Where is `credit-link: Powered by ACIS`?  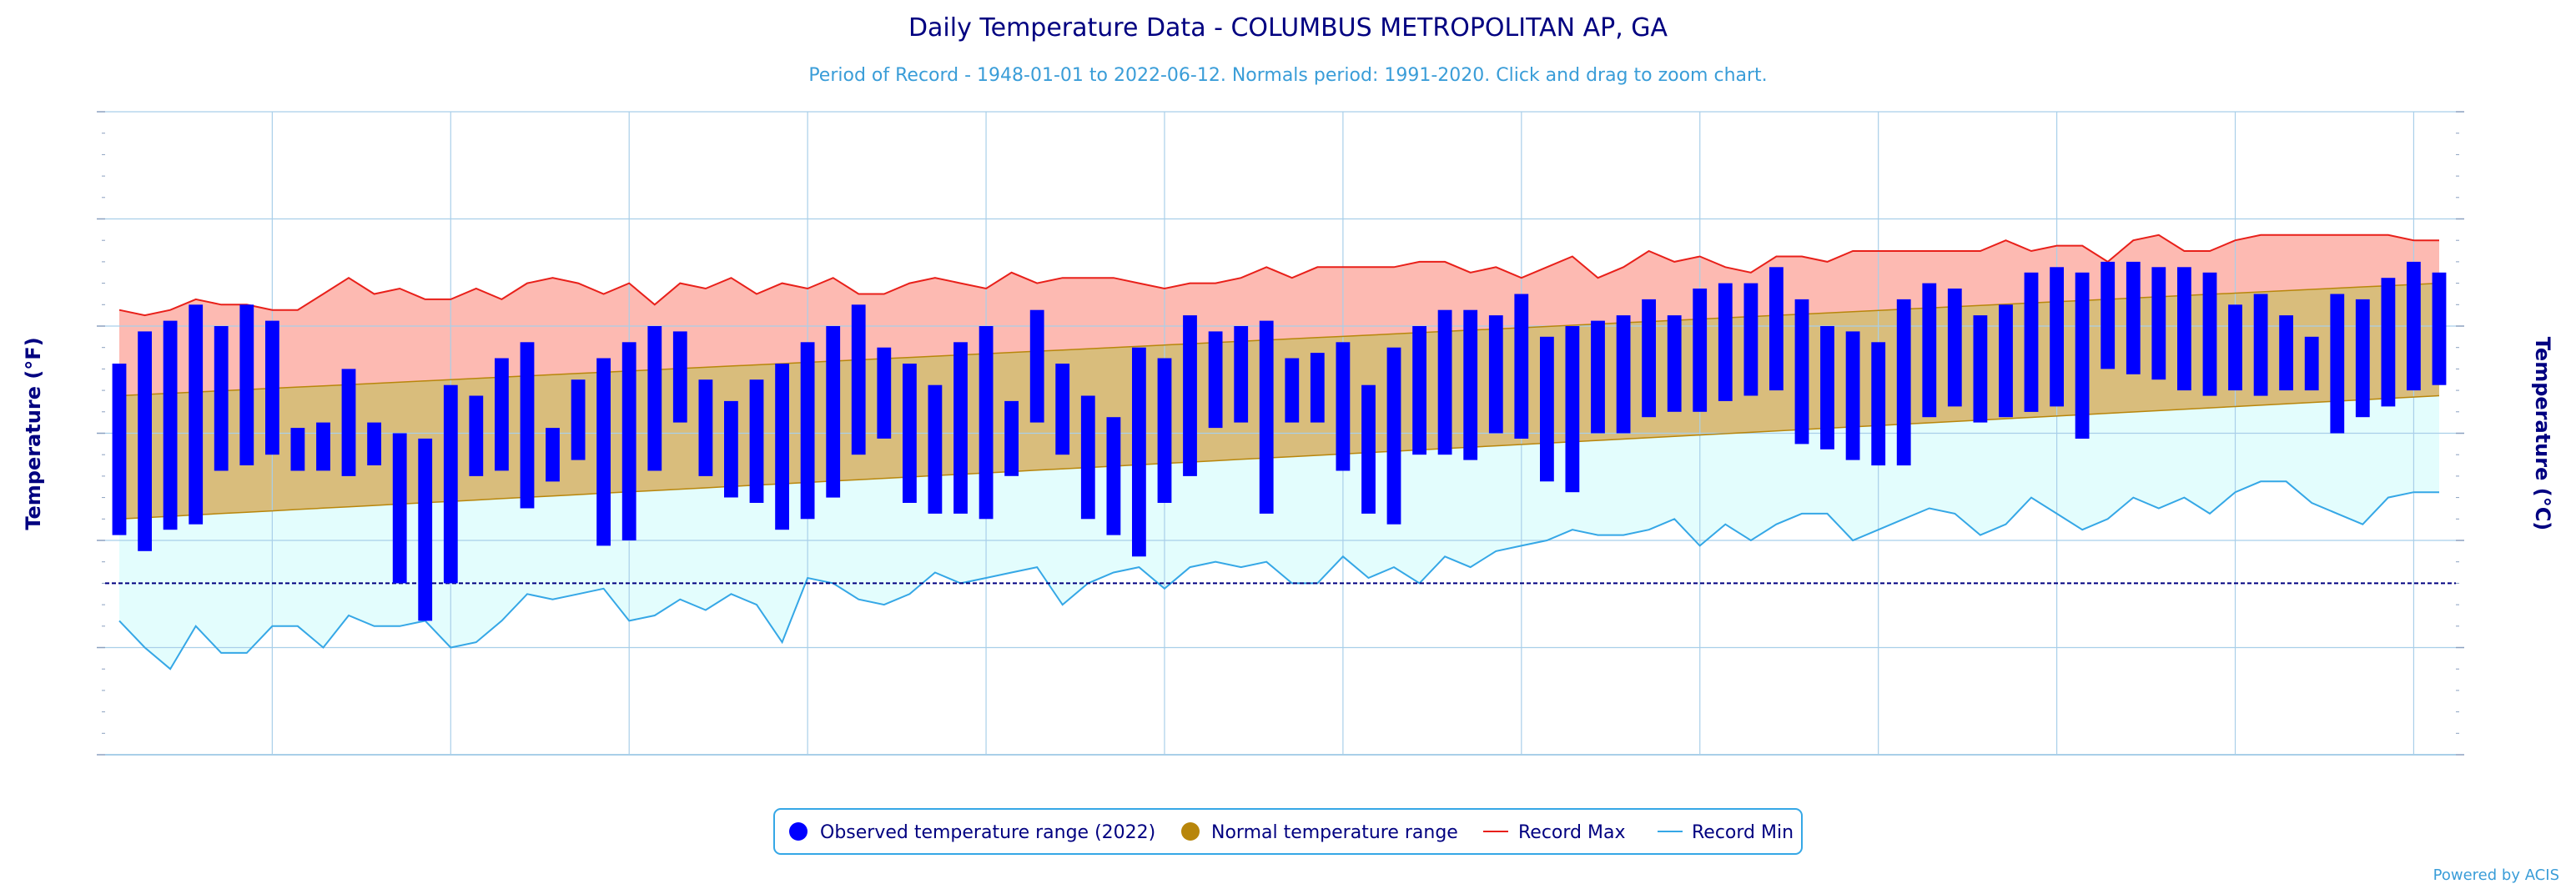 credit-link: Powered by ACIS is located at coordinates (2496, 875).